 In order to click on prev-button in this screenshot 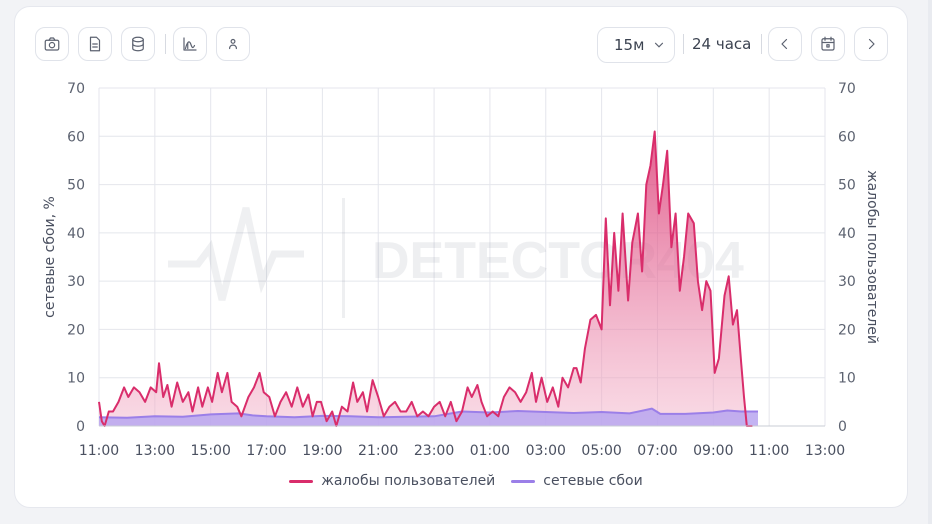, I will do `click(785, 44)`.